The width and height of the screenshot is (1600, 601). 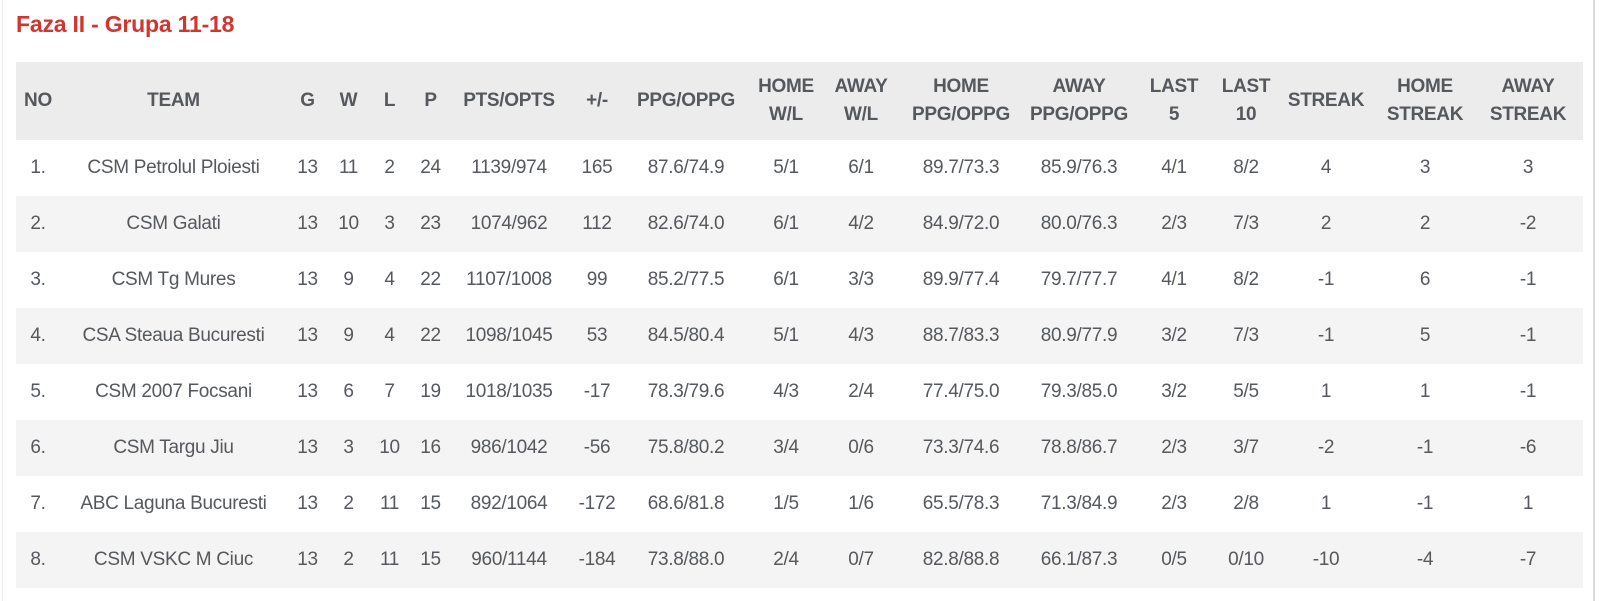 I want to click on page-title: Faza II - Grupa 11-18, so click(x=125, y=24).